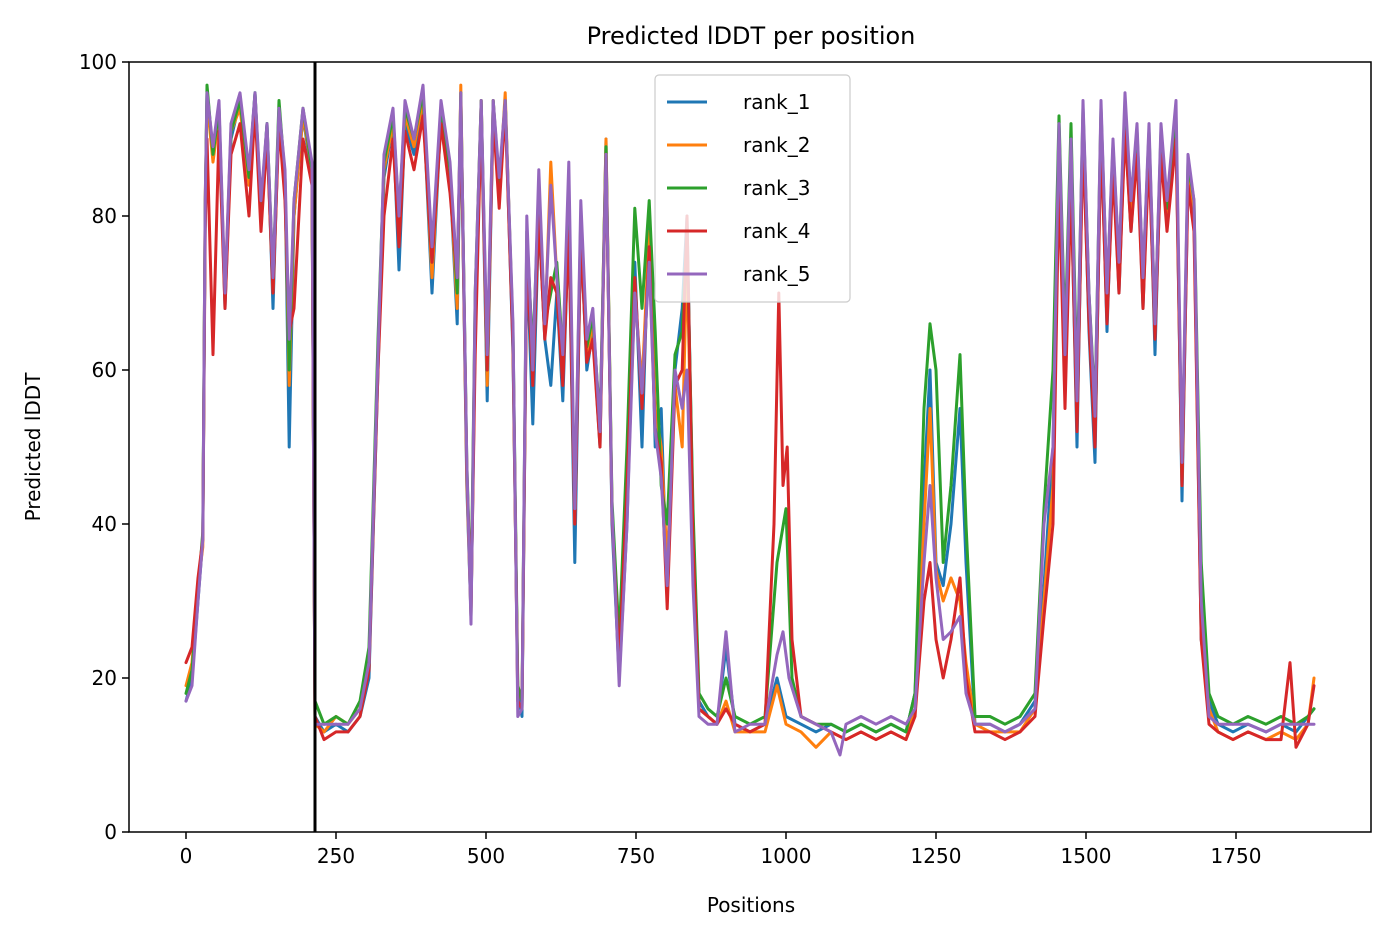  What do you see at coordinates (1086, 856) in the screenshot?
I see `x-tick-label: 1500` at bounding box center [1086, 856].